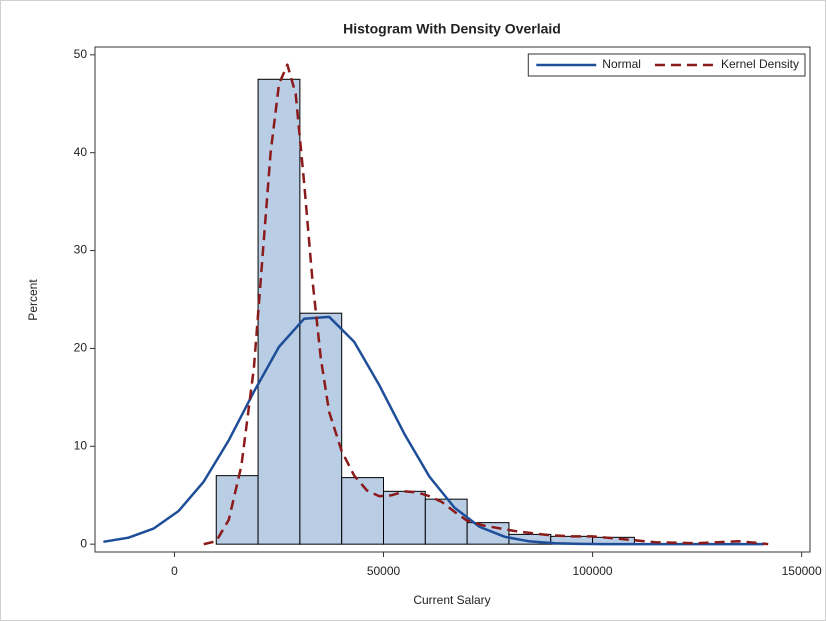  I want to click on y-axis-label: Percent, so click(33, 300).